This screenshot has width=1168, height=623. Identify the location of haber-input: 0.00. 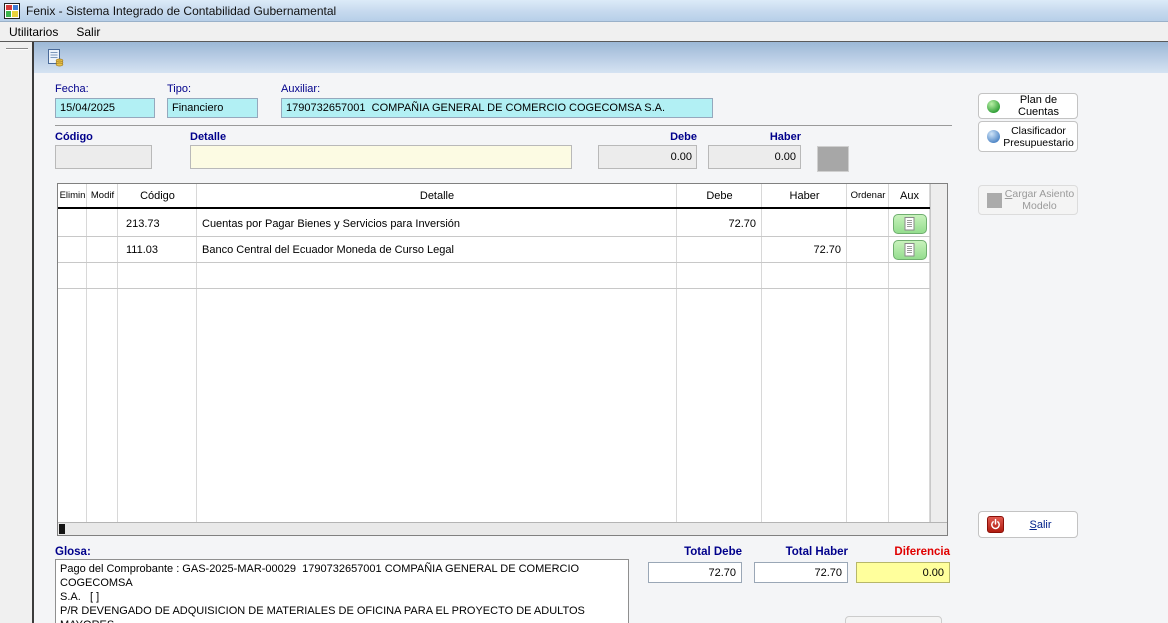
(754, 157).